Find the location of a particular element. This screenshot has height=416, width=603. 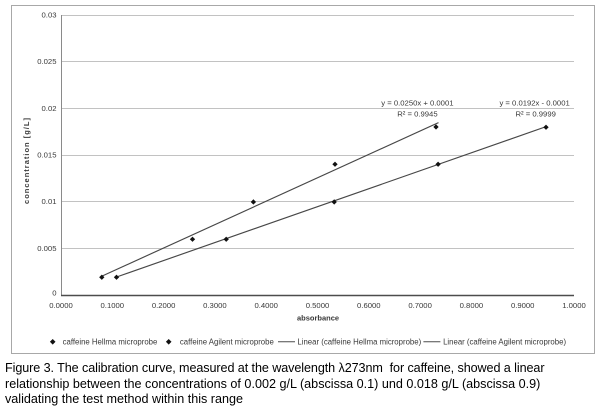

svg-text: 0.02 is located at coordinates (49, 108).